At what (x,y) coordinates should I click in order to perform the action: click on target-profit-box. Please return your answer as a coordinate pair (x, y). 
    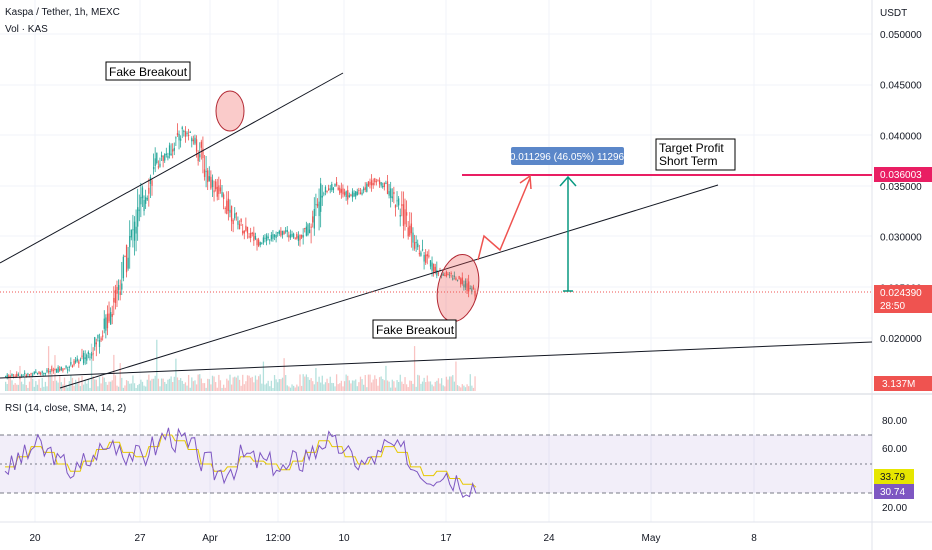
    Looking at the image, I should click on (695, 154).